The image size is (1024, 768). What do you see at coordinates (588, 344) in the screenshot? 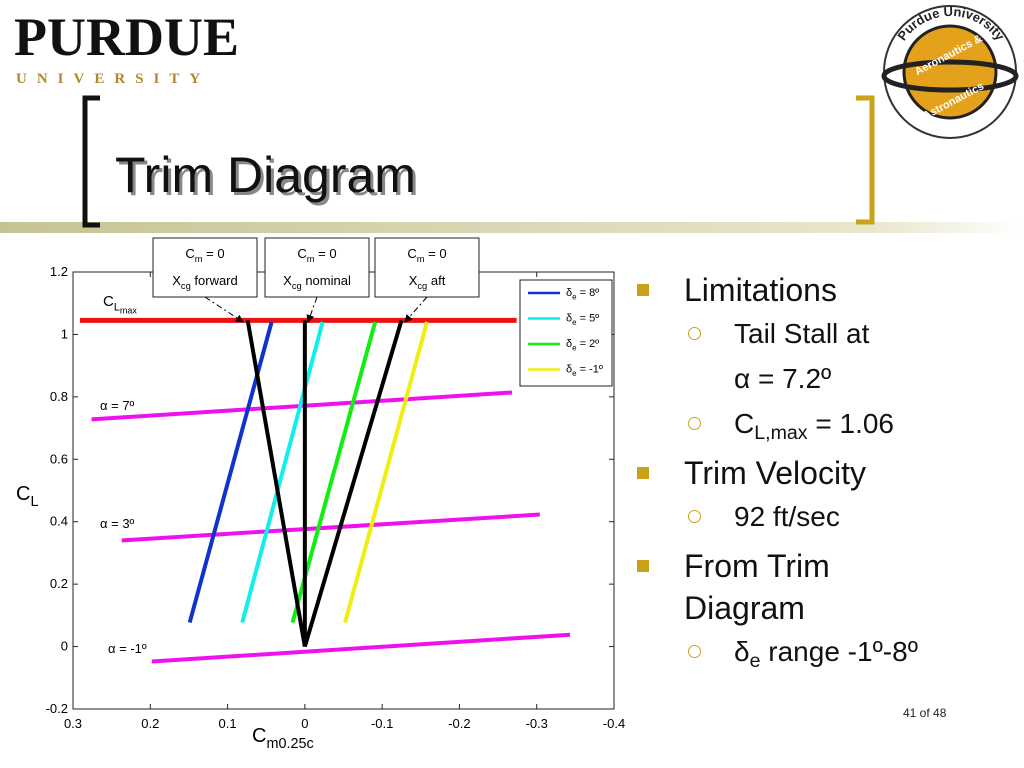
I see `text-part: = 2º` at bounding box center [588, 344].